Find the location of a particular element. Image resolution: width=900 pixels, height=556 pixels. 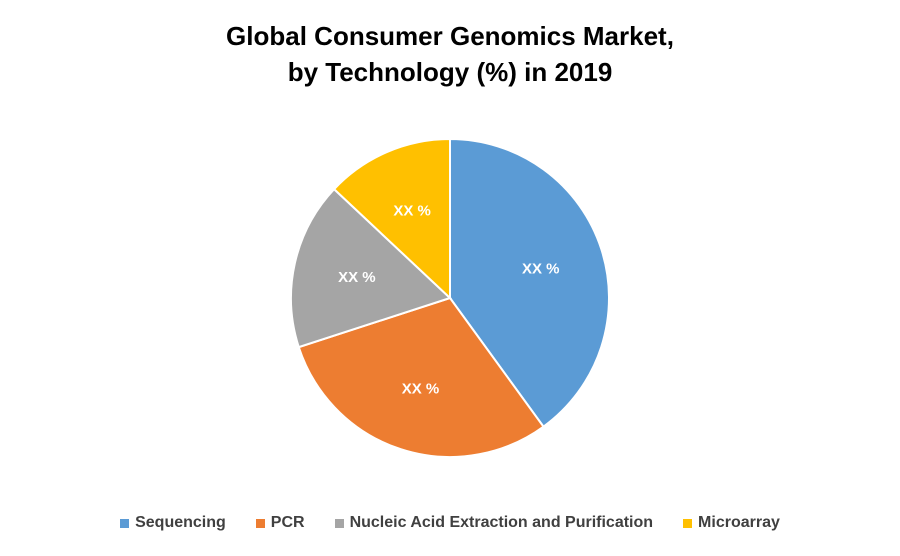

pie-slice-sequencing is located at coordinates (529, 283).